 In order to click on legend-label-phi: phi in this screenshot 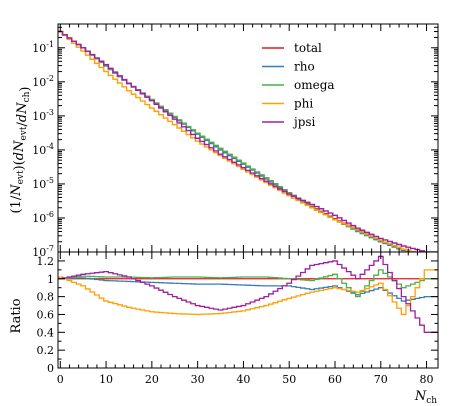, I will do `click(303, 104)`.